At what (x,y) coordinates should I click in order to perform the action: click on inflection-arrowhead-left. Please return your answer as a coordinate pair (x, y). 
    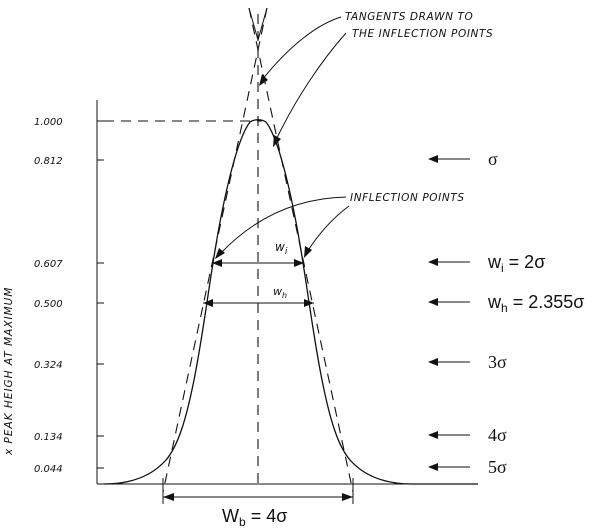
    Looking at the image, I should click on (220, 253).